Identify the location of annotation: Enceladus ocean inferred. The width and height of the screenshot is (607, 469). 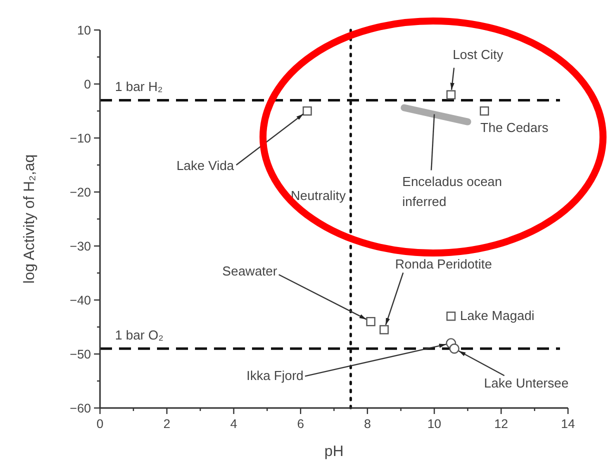
(452, 192).